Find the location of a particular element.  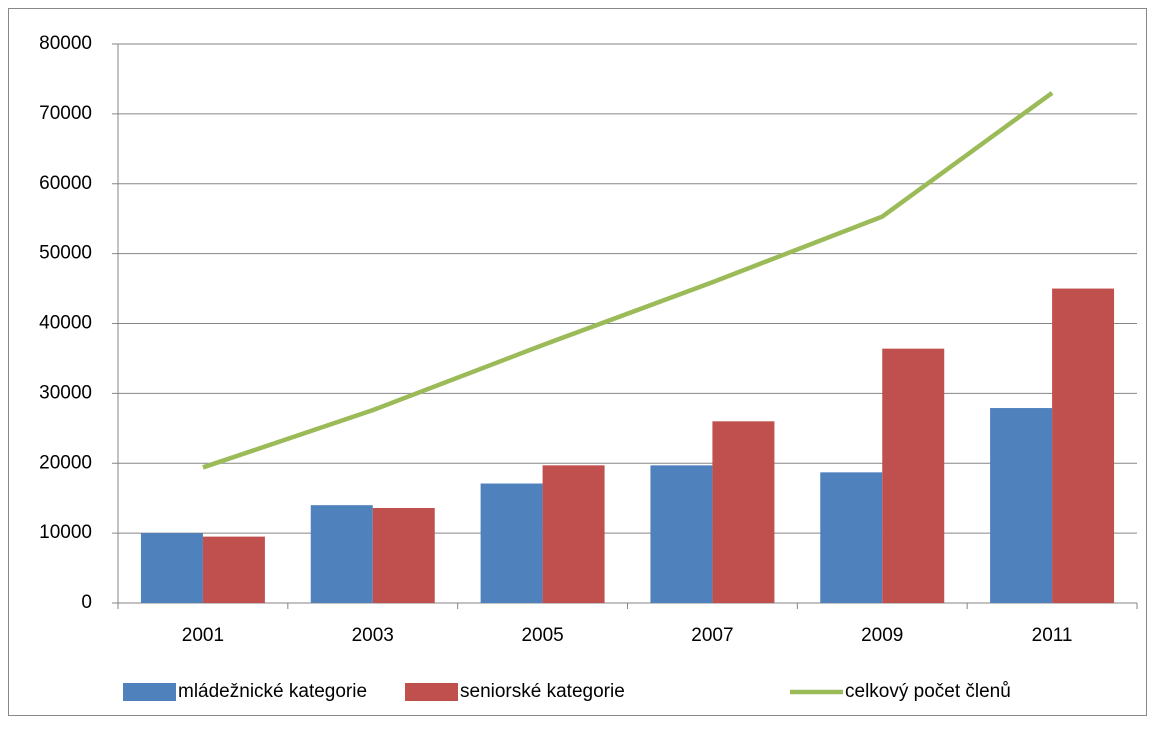

legend-label: mládežnické kategorie is located at coordinates (272, 691).